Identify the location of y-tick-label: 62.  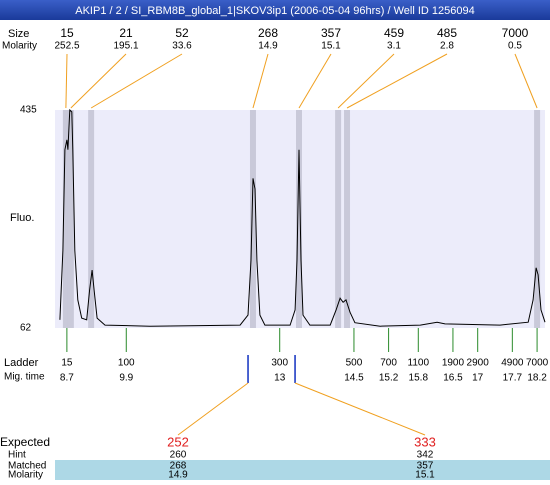
(26, 328).